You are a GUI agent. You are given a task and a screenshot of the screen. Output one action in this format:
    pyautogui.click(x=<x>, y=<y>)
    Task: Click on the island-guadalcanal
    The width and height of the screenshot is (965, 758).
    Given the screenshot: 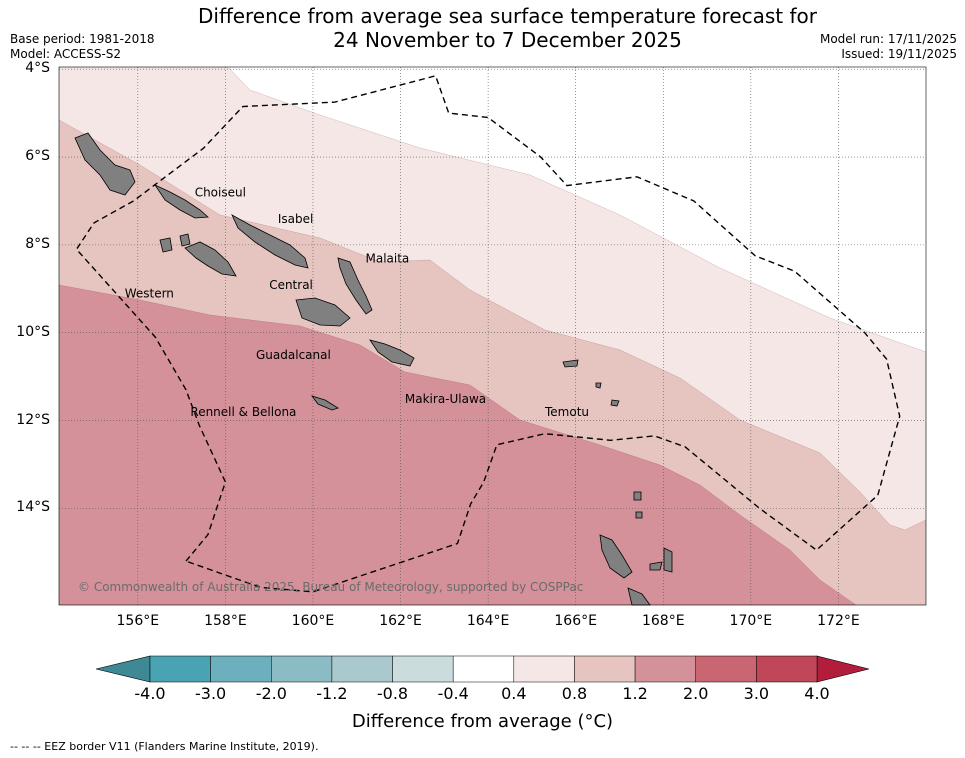 What is the action you would take?
    pyautogui.click(x=323, y=312)
    